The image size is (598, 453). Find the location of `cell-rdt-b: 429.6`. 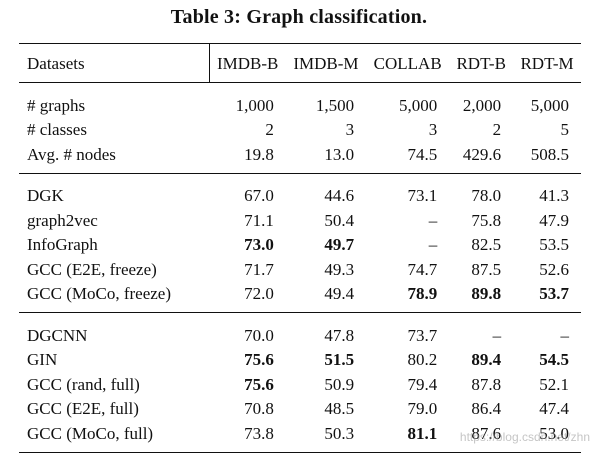

cell-rdt-b: 429.6 is located at coordinates (482, 154).